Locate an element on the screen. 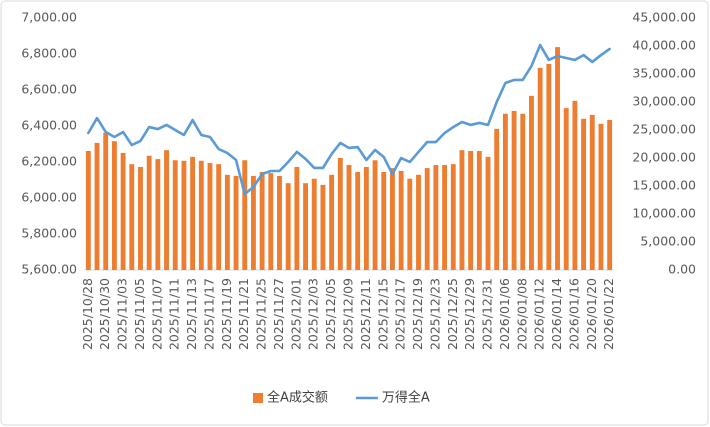  x-tick-label: 2025/12/03 is located at coordinates (313, 314).